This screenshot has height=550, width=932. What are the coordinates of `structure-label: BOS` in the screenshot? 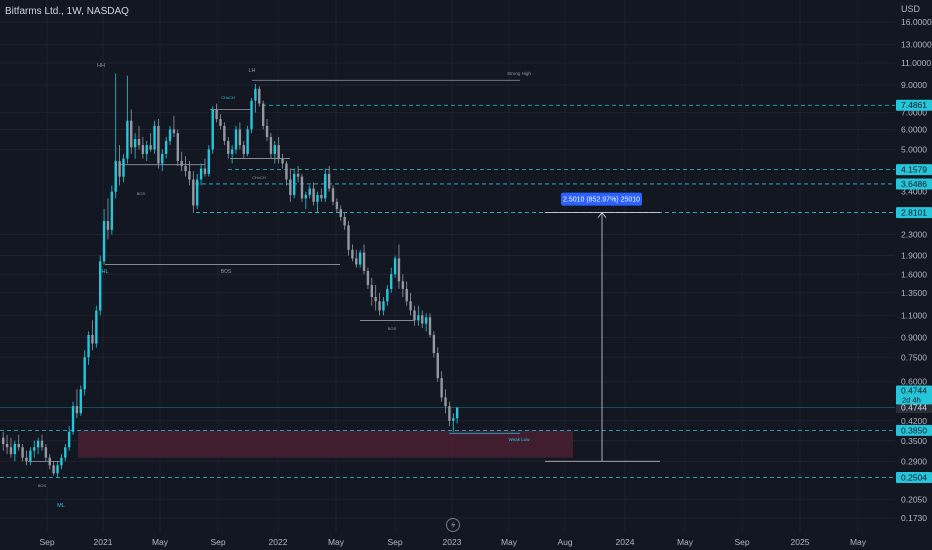 It's located at (226, 272).